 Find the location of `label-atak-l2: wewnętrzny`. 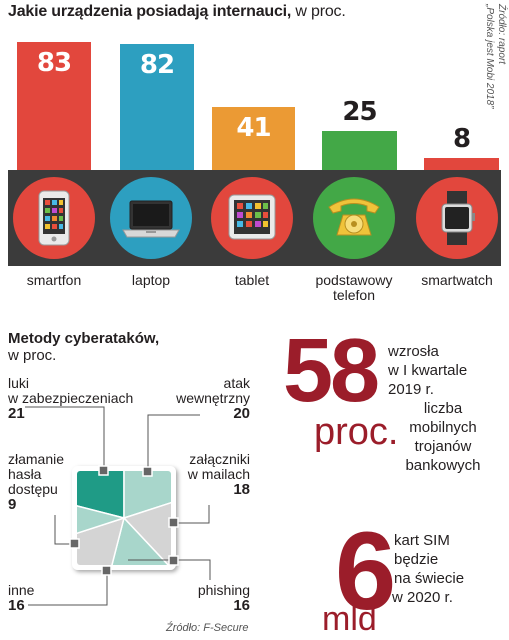

label-atak-l2: wewnętrzny is located at coordinates (213, 398).